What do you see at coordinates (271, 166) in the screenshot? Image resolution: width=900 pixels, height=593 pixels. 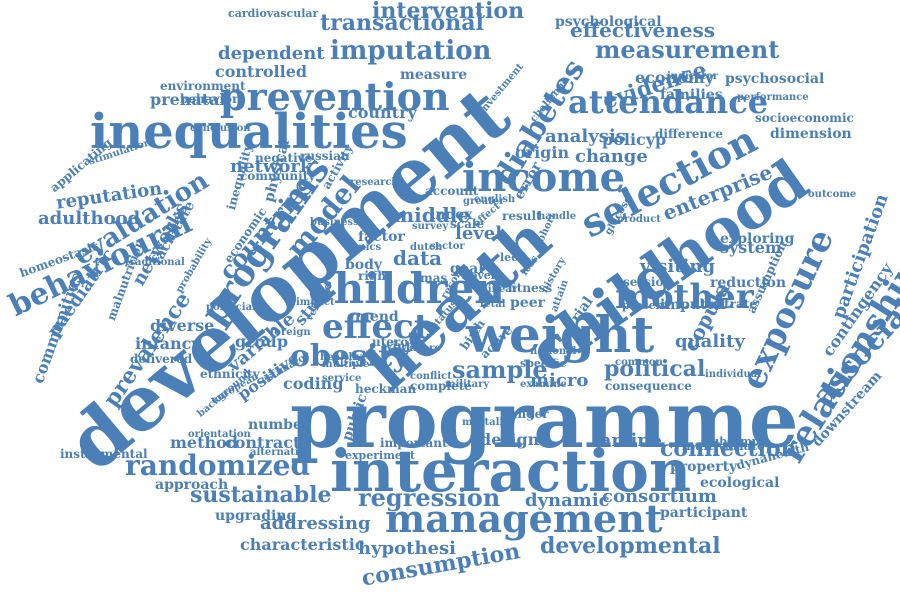 I see `word-cloud-term: network` at bounding box center [271, 166].